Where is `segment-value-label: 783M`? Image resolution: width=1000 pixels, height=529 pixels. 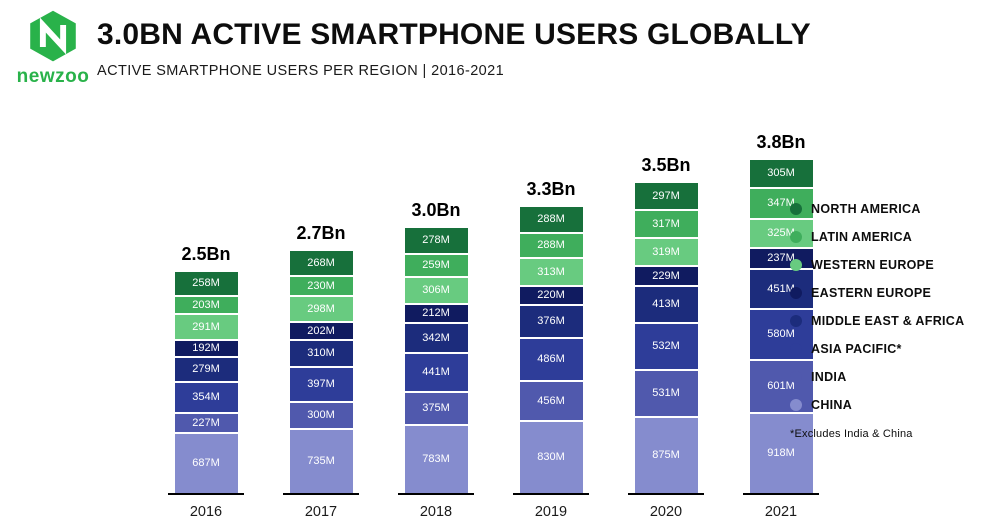
segment-value-label: 783M is located at coordinates (436, 459).